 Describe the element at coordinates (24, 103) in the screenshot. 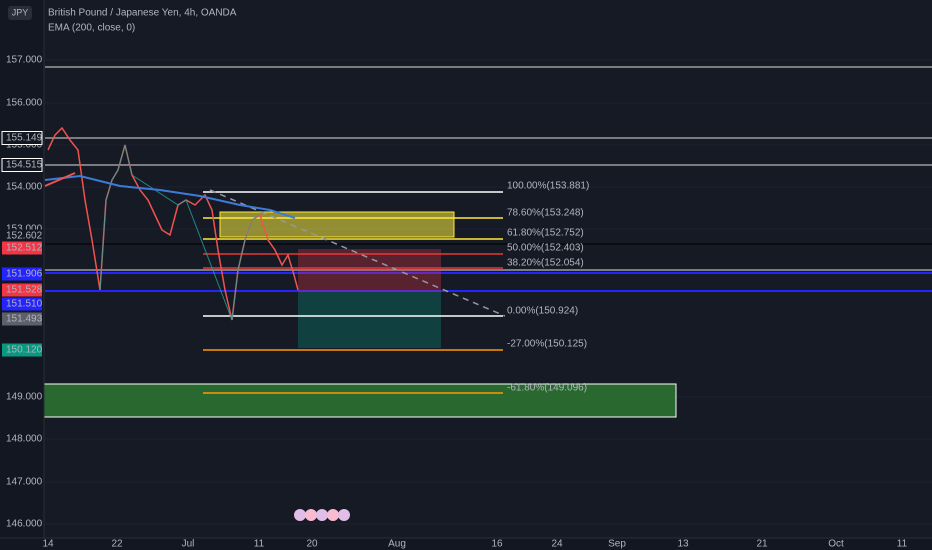

I see `y-label: 156.000` at that location.